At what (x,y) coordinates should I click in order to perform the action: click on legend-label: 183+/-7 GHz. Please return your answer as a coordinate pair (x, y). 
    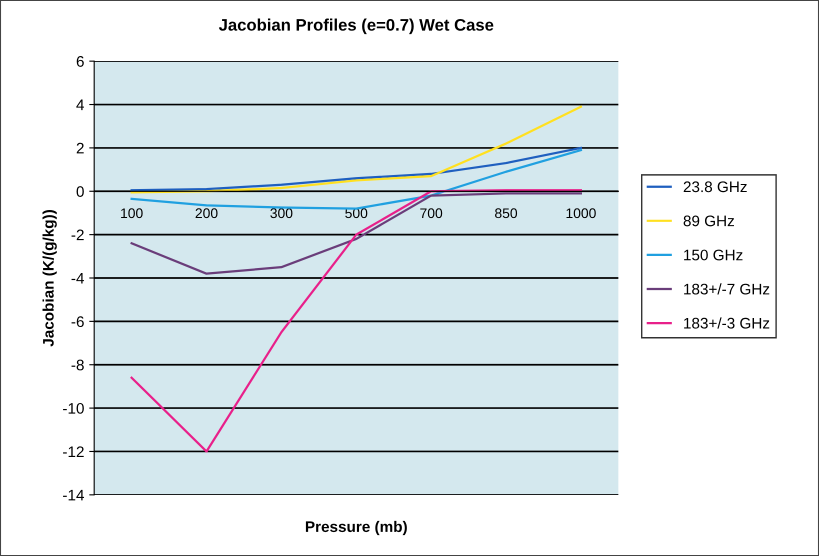
    Looking at the image, I should click on (727, 289).